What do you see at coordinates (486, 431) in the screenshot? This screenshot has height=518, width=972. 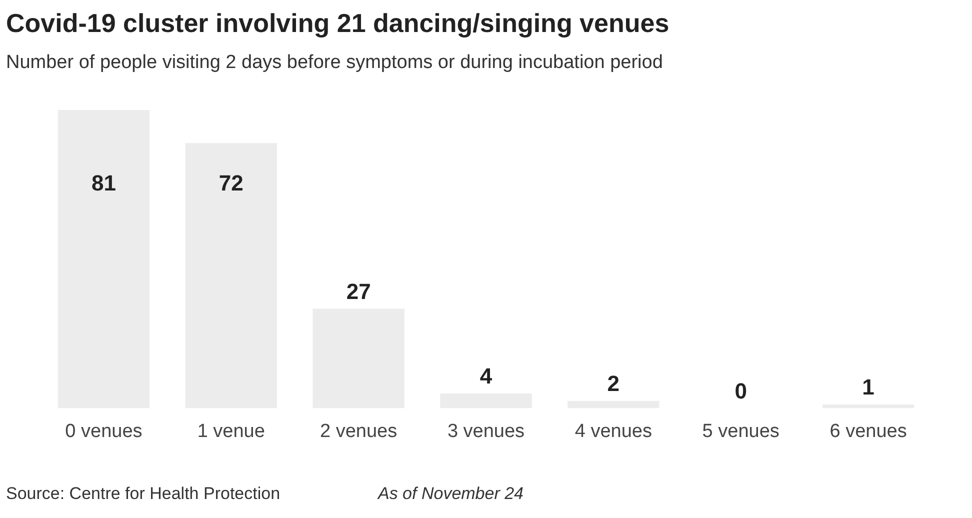 I see `x-tick-label: 3 venues` at bounding box center [486, 431].